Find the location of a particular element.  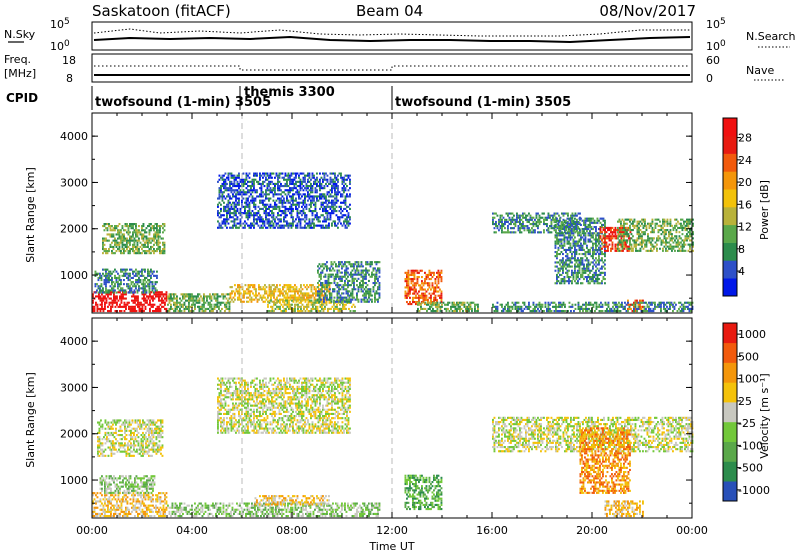

nsky-panel: N.Sky 105 100 105 100 N.Search is located at coordinates (400, 35).